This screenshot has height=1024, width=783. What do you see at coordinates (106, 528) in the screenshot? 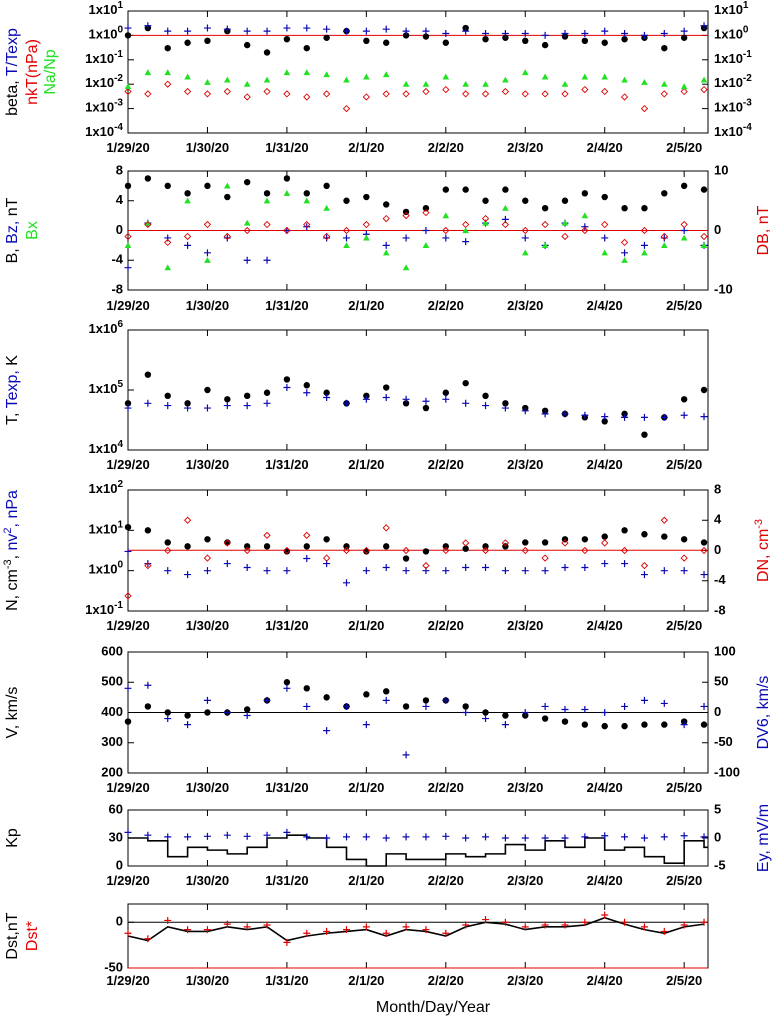
I see `y-tick-label: 1x10¹` at bounding box center [106, 528].